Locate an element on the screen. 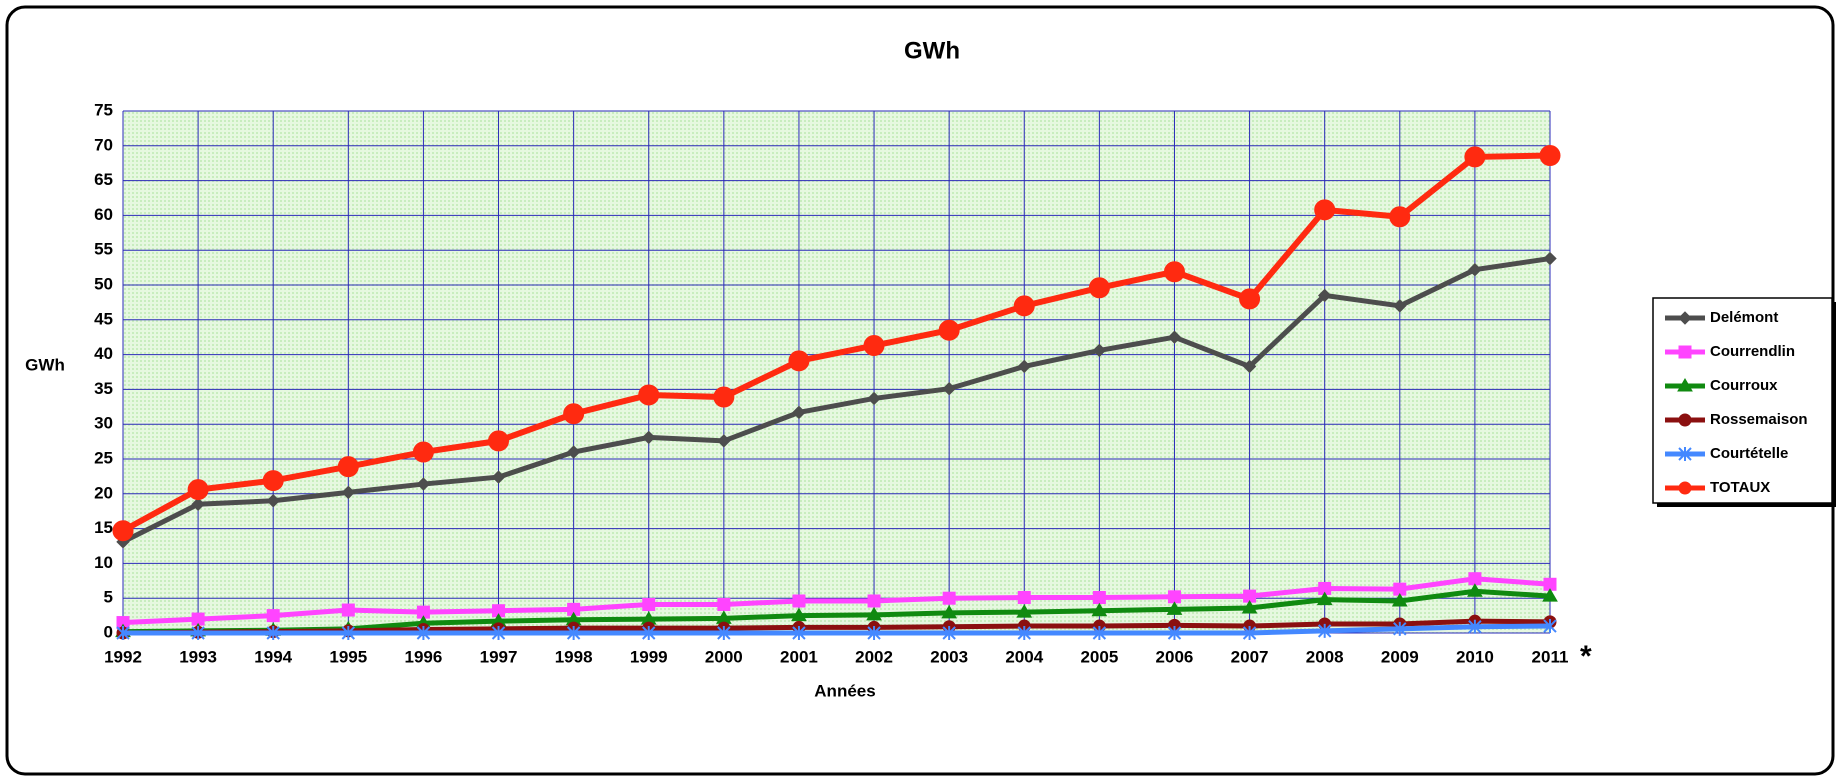 The width and height of the screenshot is (1838, 783). legend-label: Courrendlin is located at coordinates (1752, 351).